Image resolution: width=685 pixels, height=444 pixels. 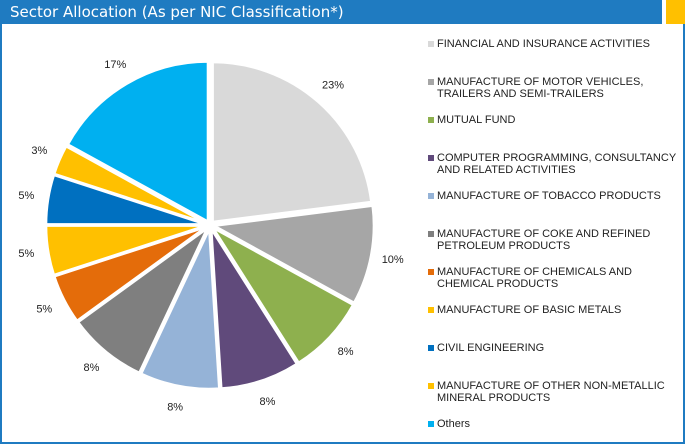 I want to click on legend-label: MANUFACTURE OF BASIC METALS, so click(x=529, y=310).